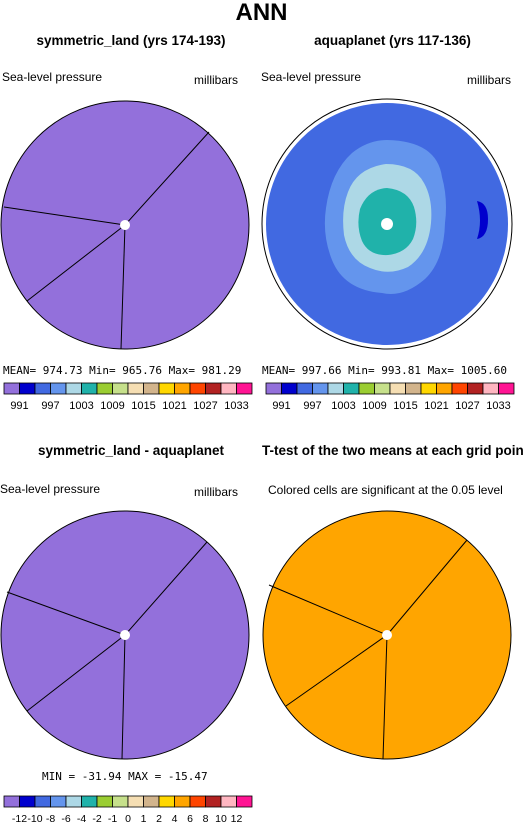 Image resolution: width=523 pixels, height=831 pixels. Describe the element at coordinates (159, 819) in the screenshot. I see `colorbar-tick-label: 2` at that location.